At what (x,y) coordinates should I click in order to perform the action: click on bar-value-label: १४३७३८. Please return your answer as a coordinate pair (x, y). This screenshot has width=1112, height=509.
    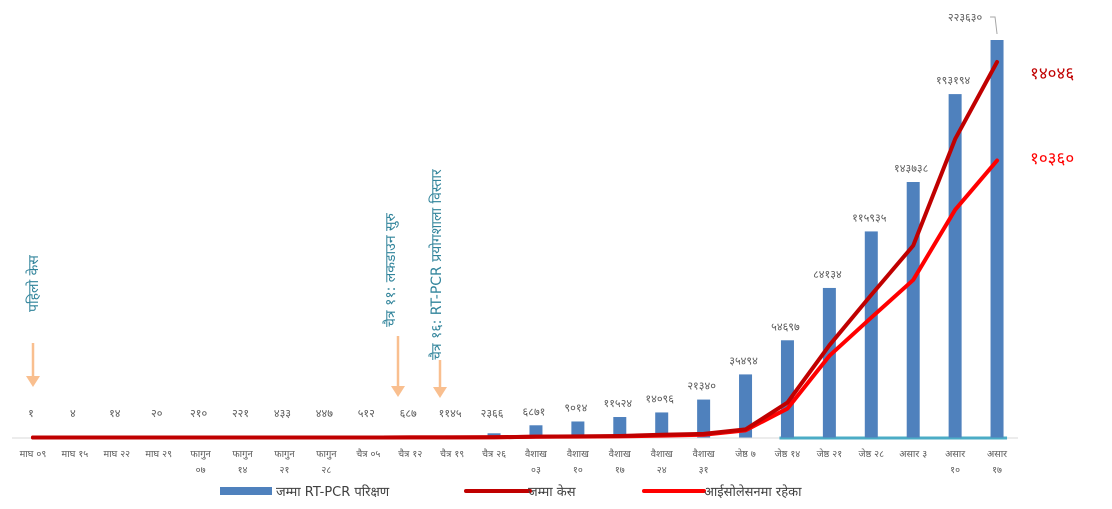
    Looking at the image, I should click on (911, 168).